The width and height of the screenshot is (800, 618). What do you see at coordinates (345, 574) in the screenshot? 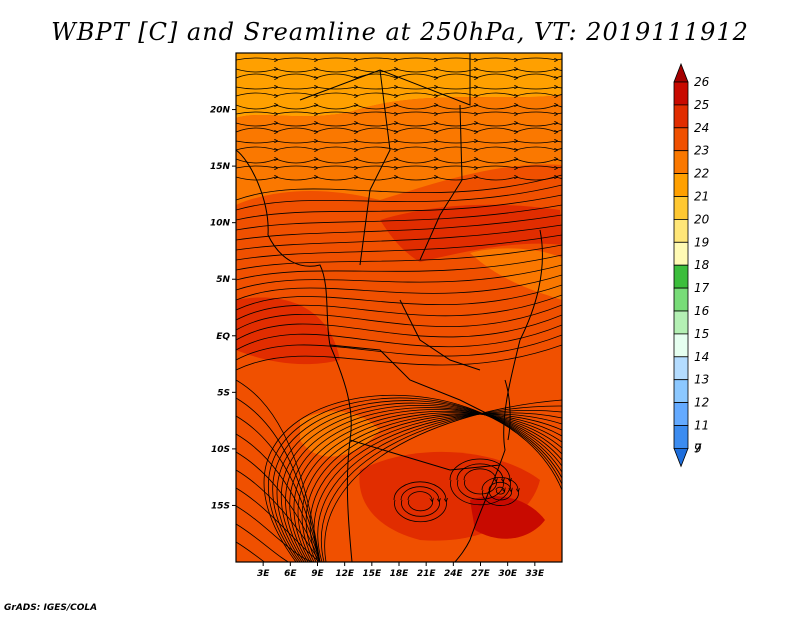
I see `lon-tick-label: 12E` at bounding box center [345, 574].